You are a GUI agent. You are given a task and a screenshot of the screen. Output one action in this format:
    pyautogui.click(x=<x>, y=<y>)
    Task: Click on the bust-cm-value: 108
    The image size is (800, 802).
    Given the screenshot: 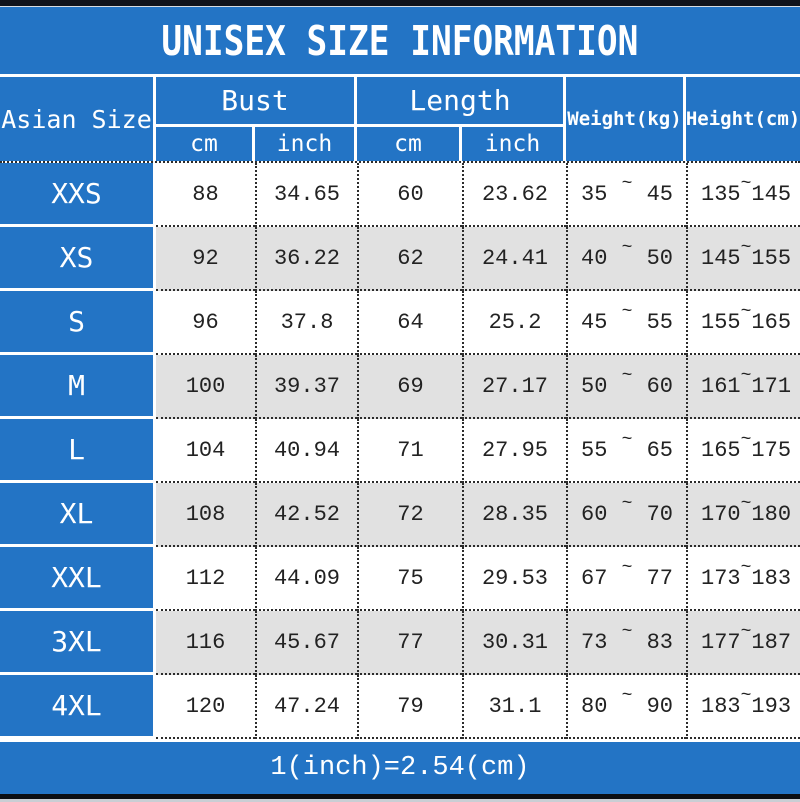 What is the action you would take?
    pyautogui.click(x=205, y=515)
    